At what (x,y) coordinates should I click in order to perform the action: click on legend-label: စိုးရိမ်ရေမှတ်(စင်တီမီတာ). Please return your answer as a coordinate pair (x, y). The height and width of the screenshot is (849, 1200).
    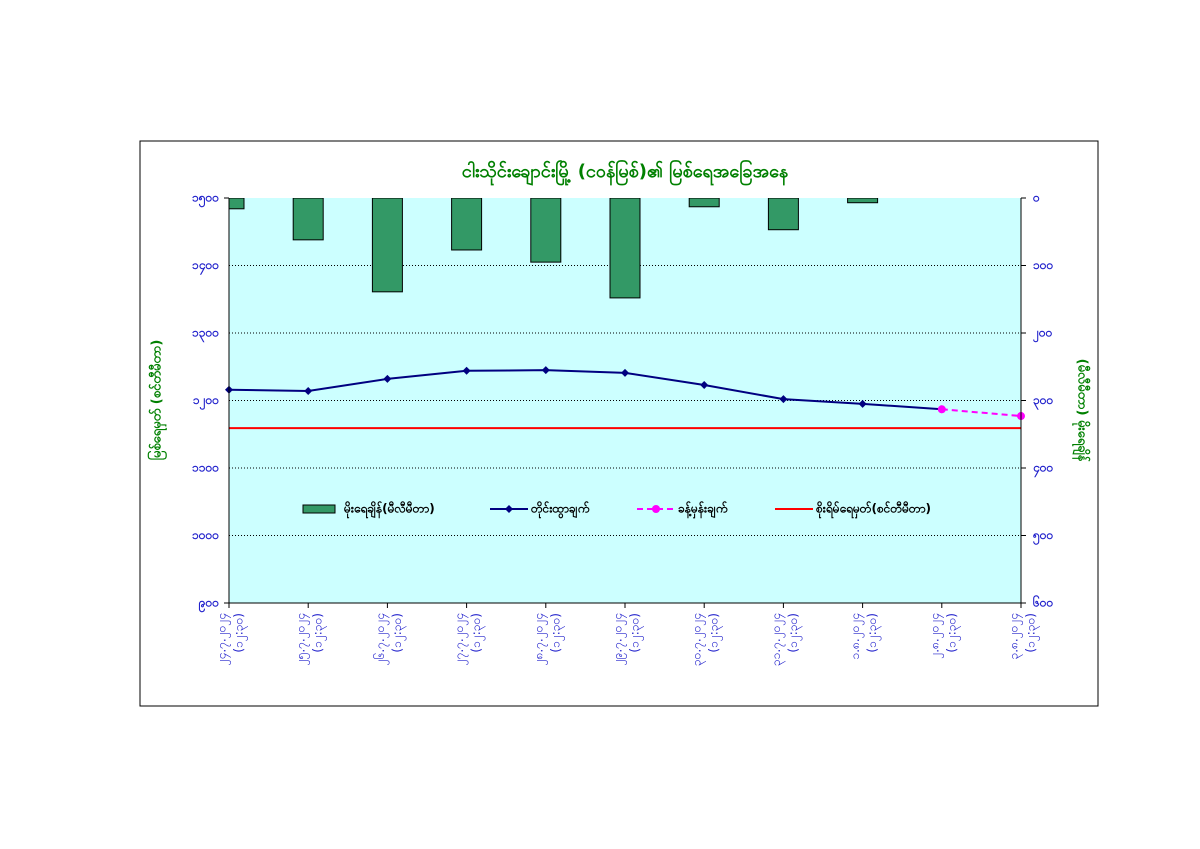
    Looking at the image, I should click on (873, 510).